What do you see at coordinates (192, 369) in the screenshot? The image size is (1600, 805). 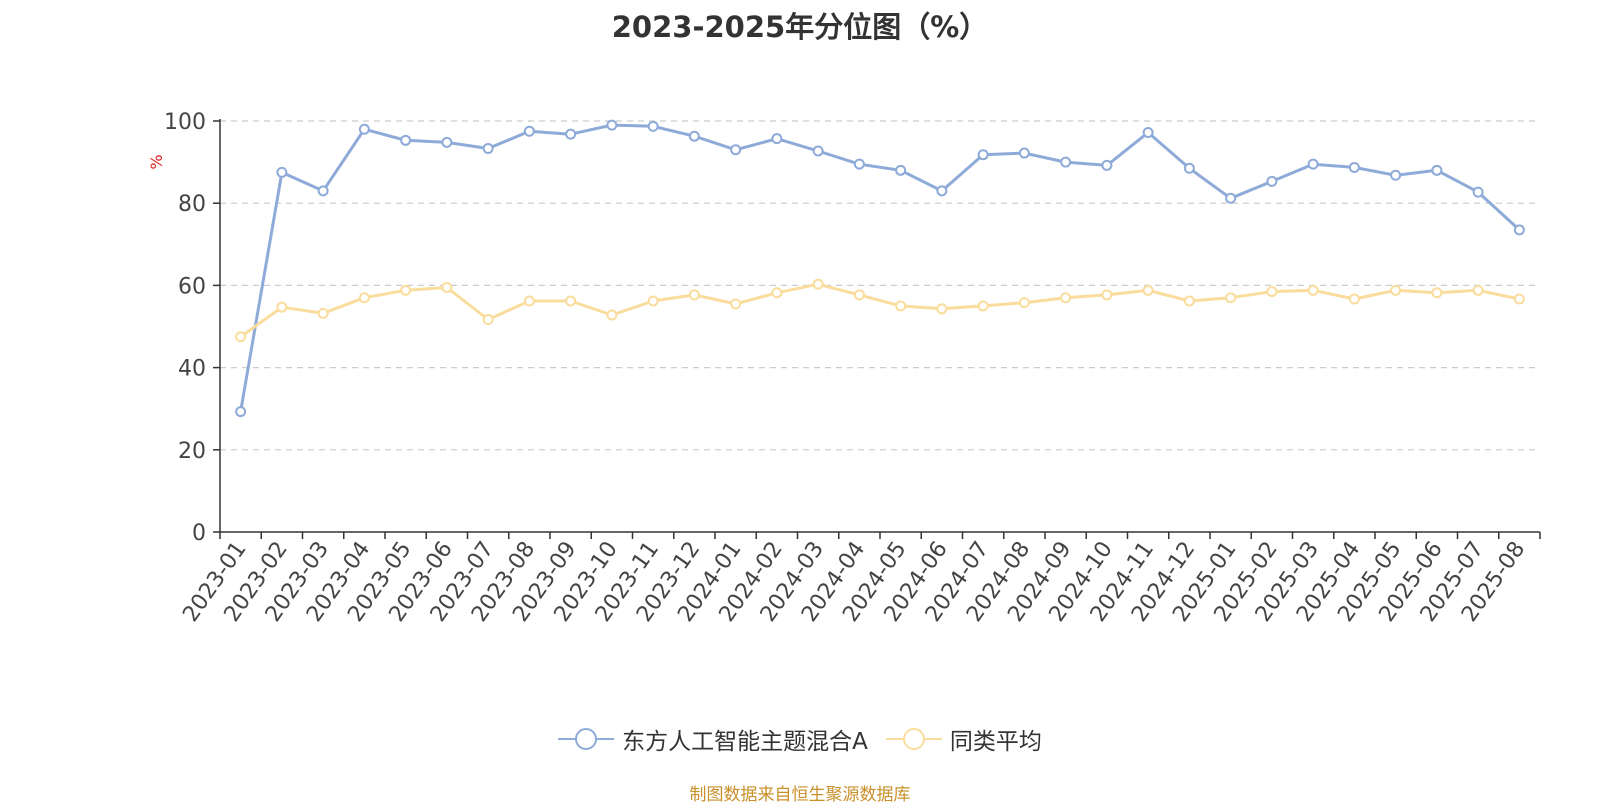 I see `y-tick-label: 40` at bounding box center [192, 369].